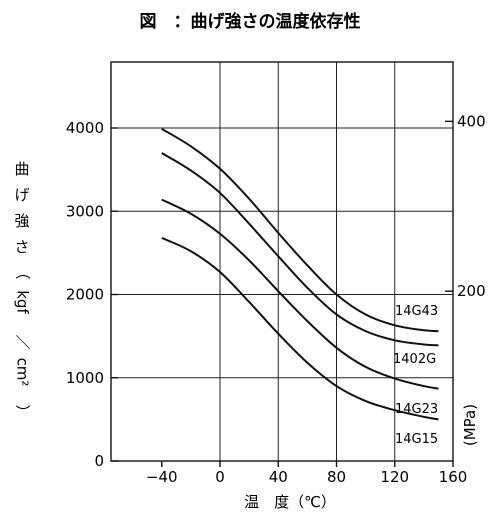 This screenshot has width=500, height=522. I want to click on x-axis: −40 0 40 80 120 160, so click(306, 473).